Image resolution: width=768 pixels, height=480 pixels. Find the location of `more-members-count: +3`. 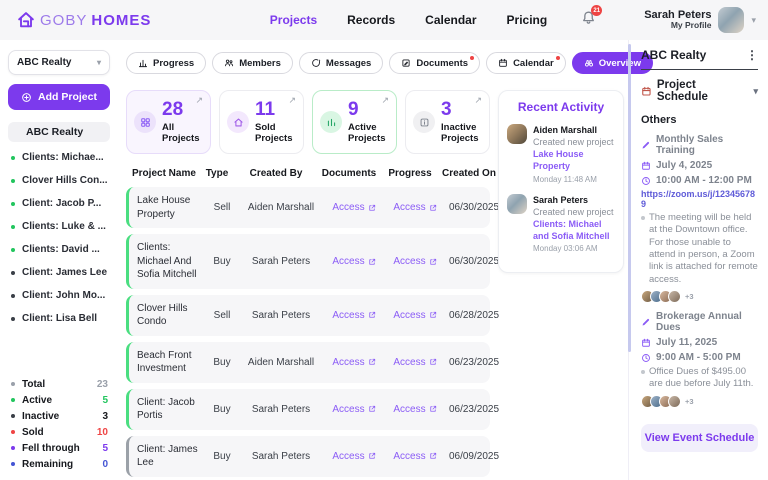

more-members-count: +3 is located at coordinates (689, 401).